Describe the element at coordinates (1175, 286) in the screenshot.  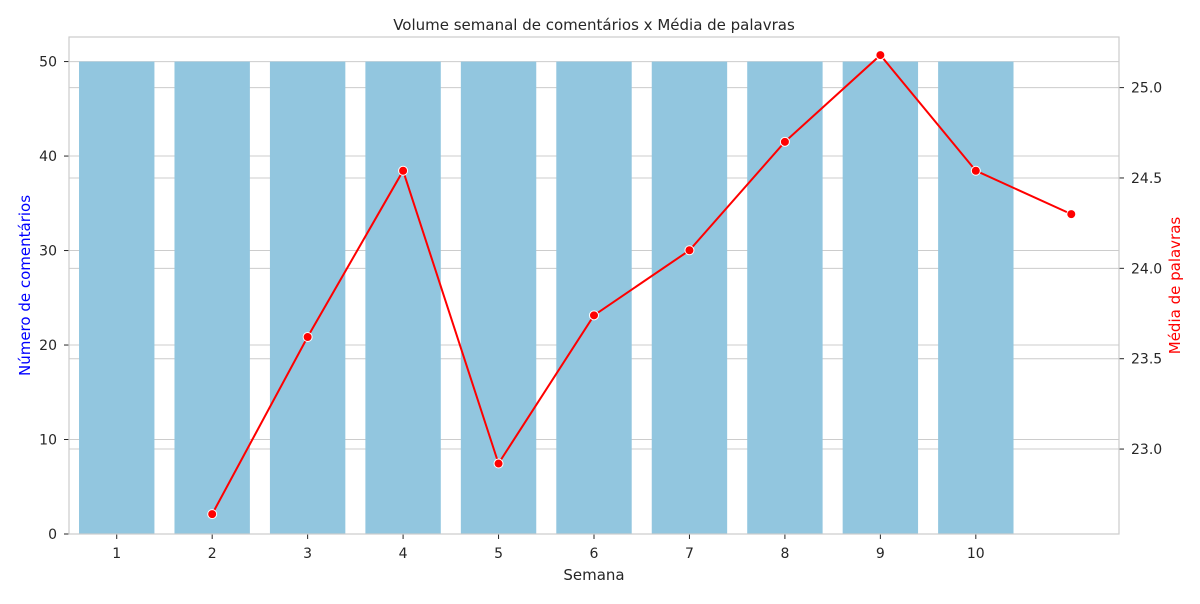
I see `y-axis-label-right: Média de palavras` at that location.